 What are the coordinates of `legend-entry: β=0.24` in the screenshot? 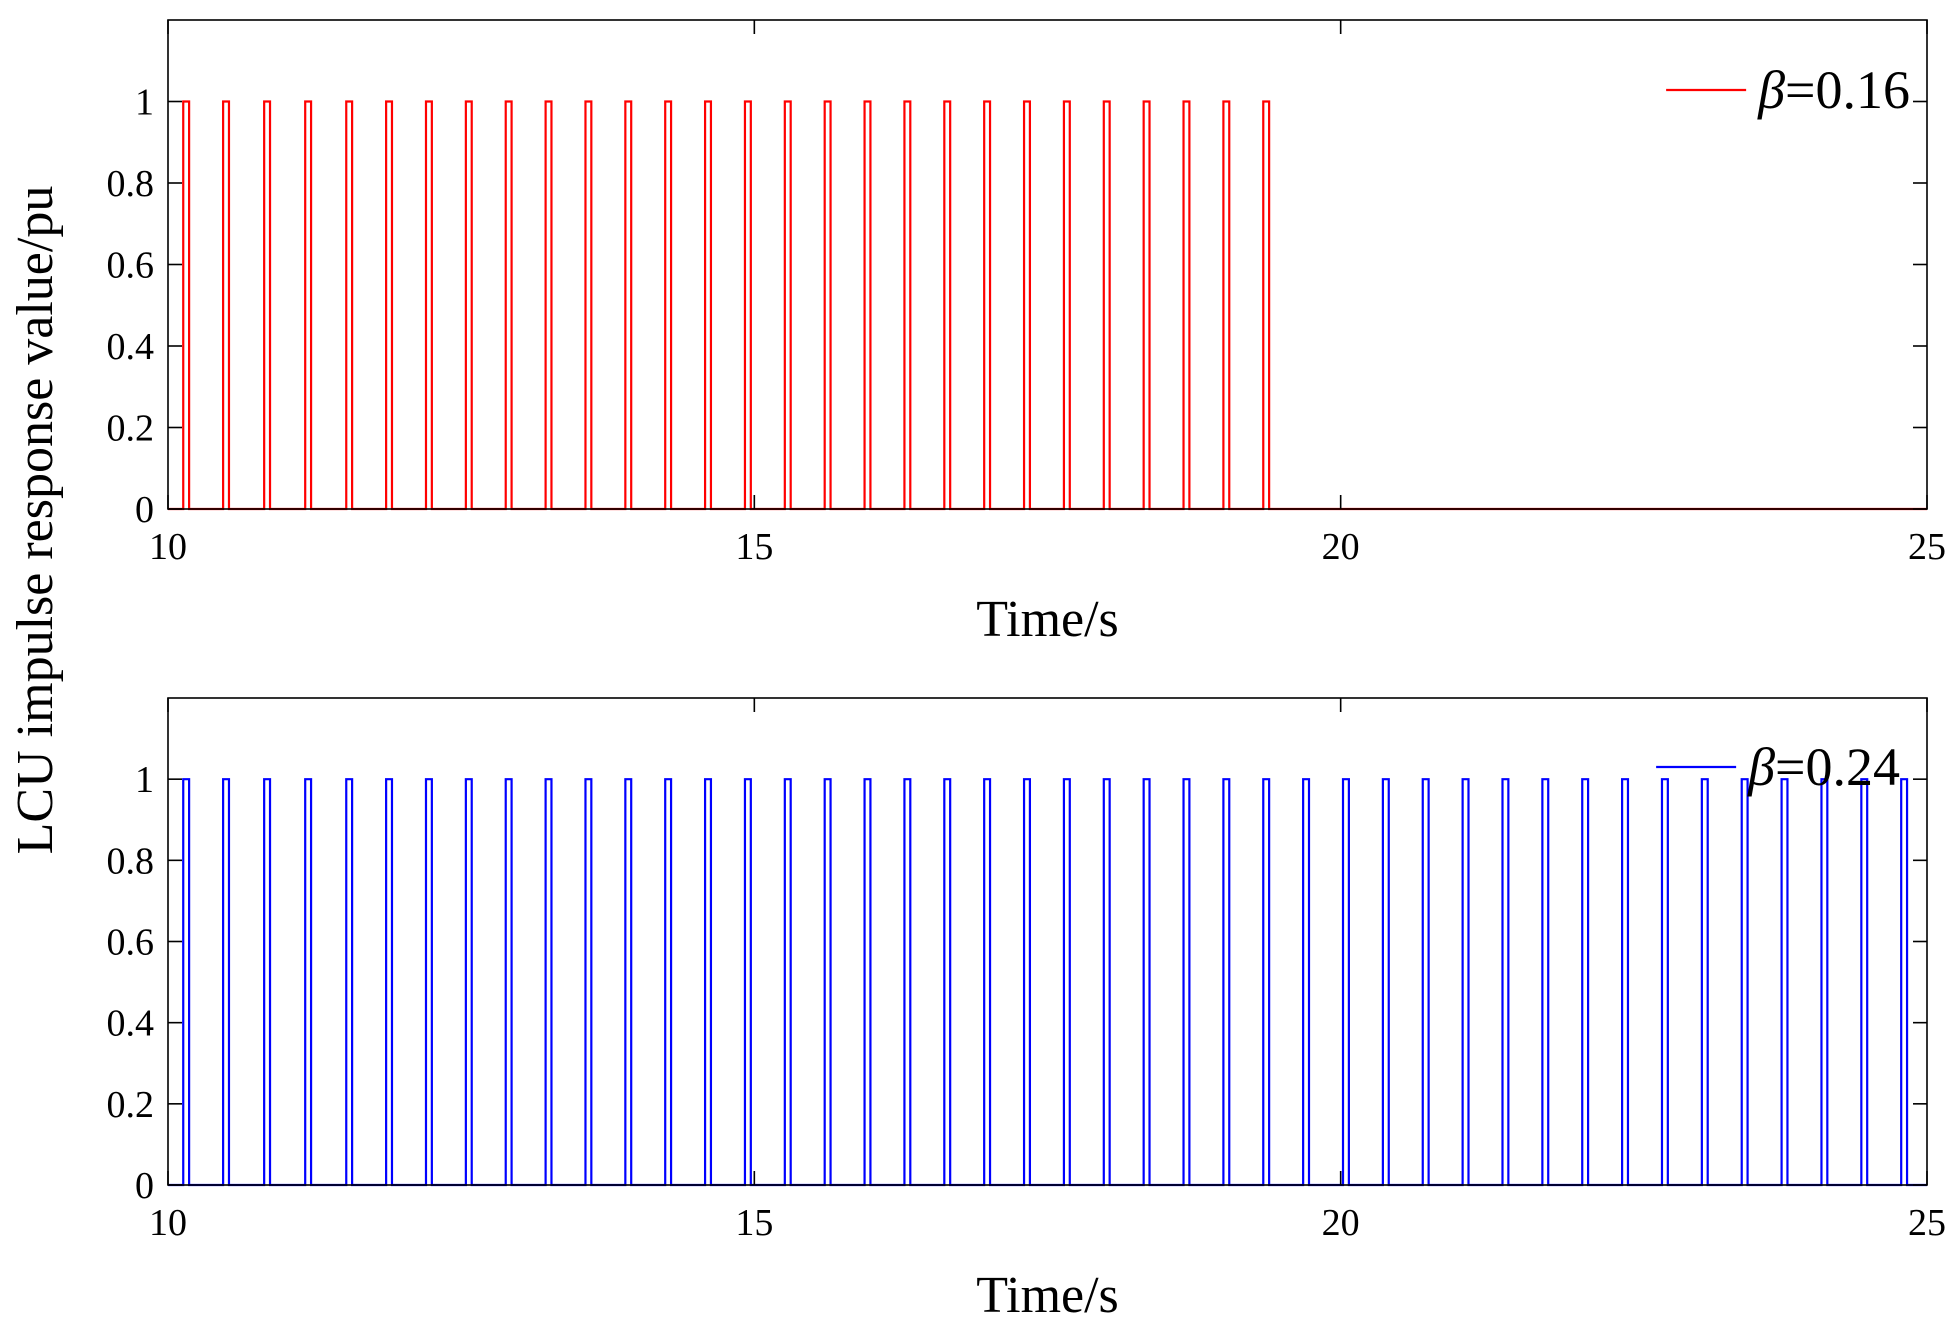 It's located at (1778, 767).